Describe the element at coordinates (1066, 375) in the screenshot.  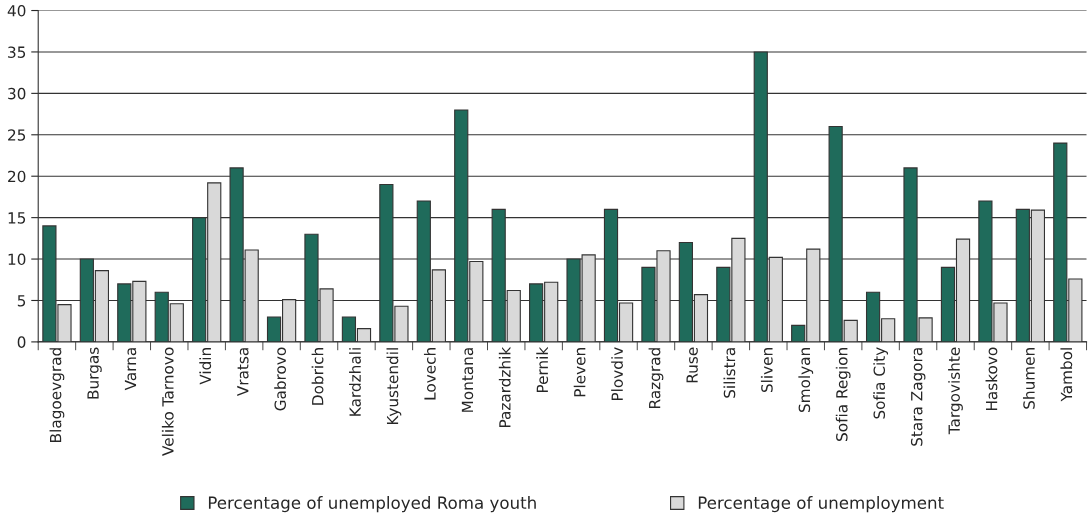
I see `x-tick-label: Yambol` at that location.